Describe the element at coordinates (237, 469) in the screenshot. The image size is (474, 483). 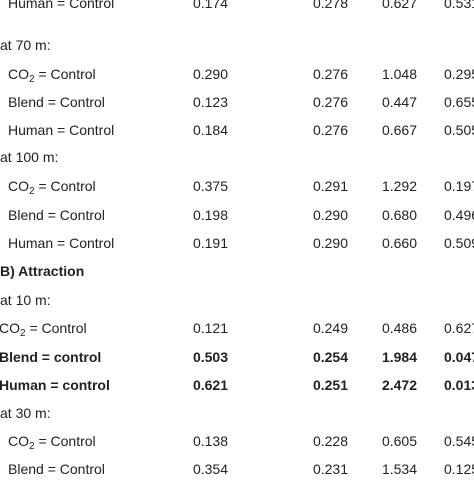
I see `table-row: Blend = Control 0.354 0.231 1.534 0.125` at that location.